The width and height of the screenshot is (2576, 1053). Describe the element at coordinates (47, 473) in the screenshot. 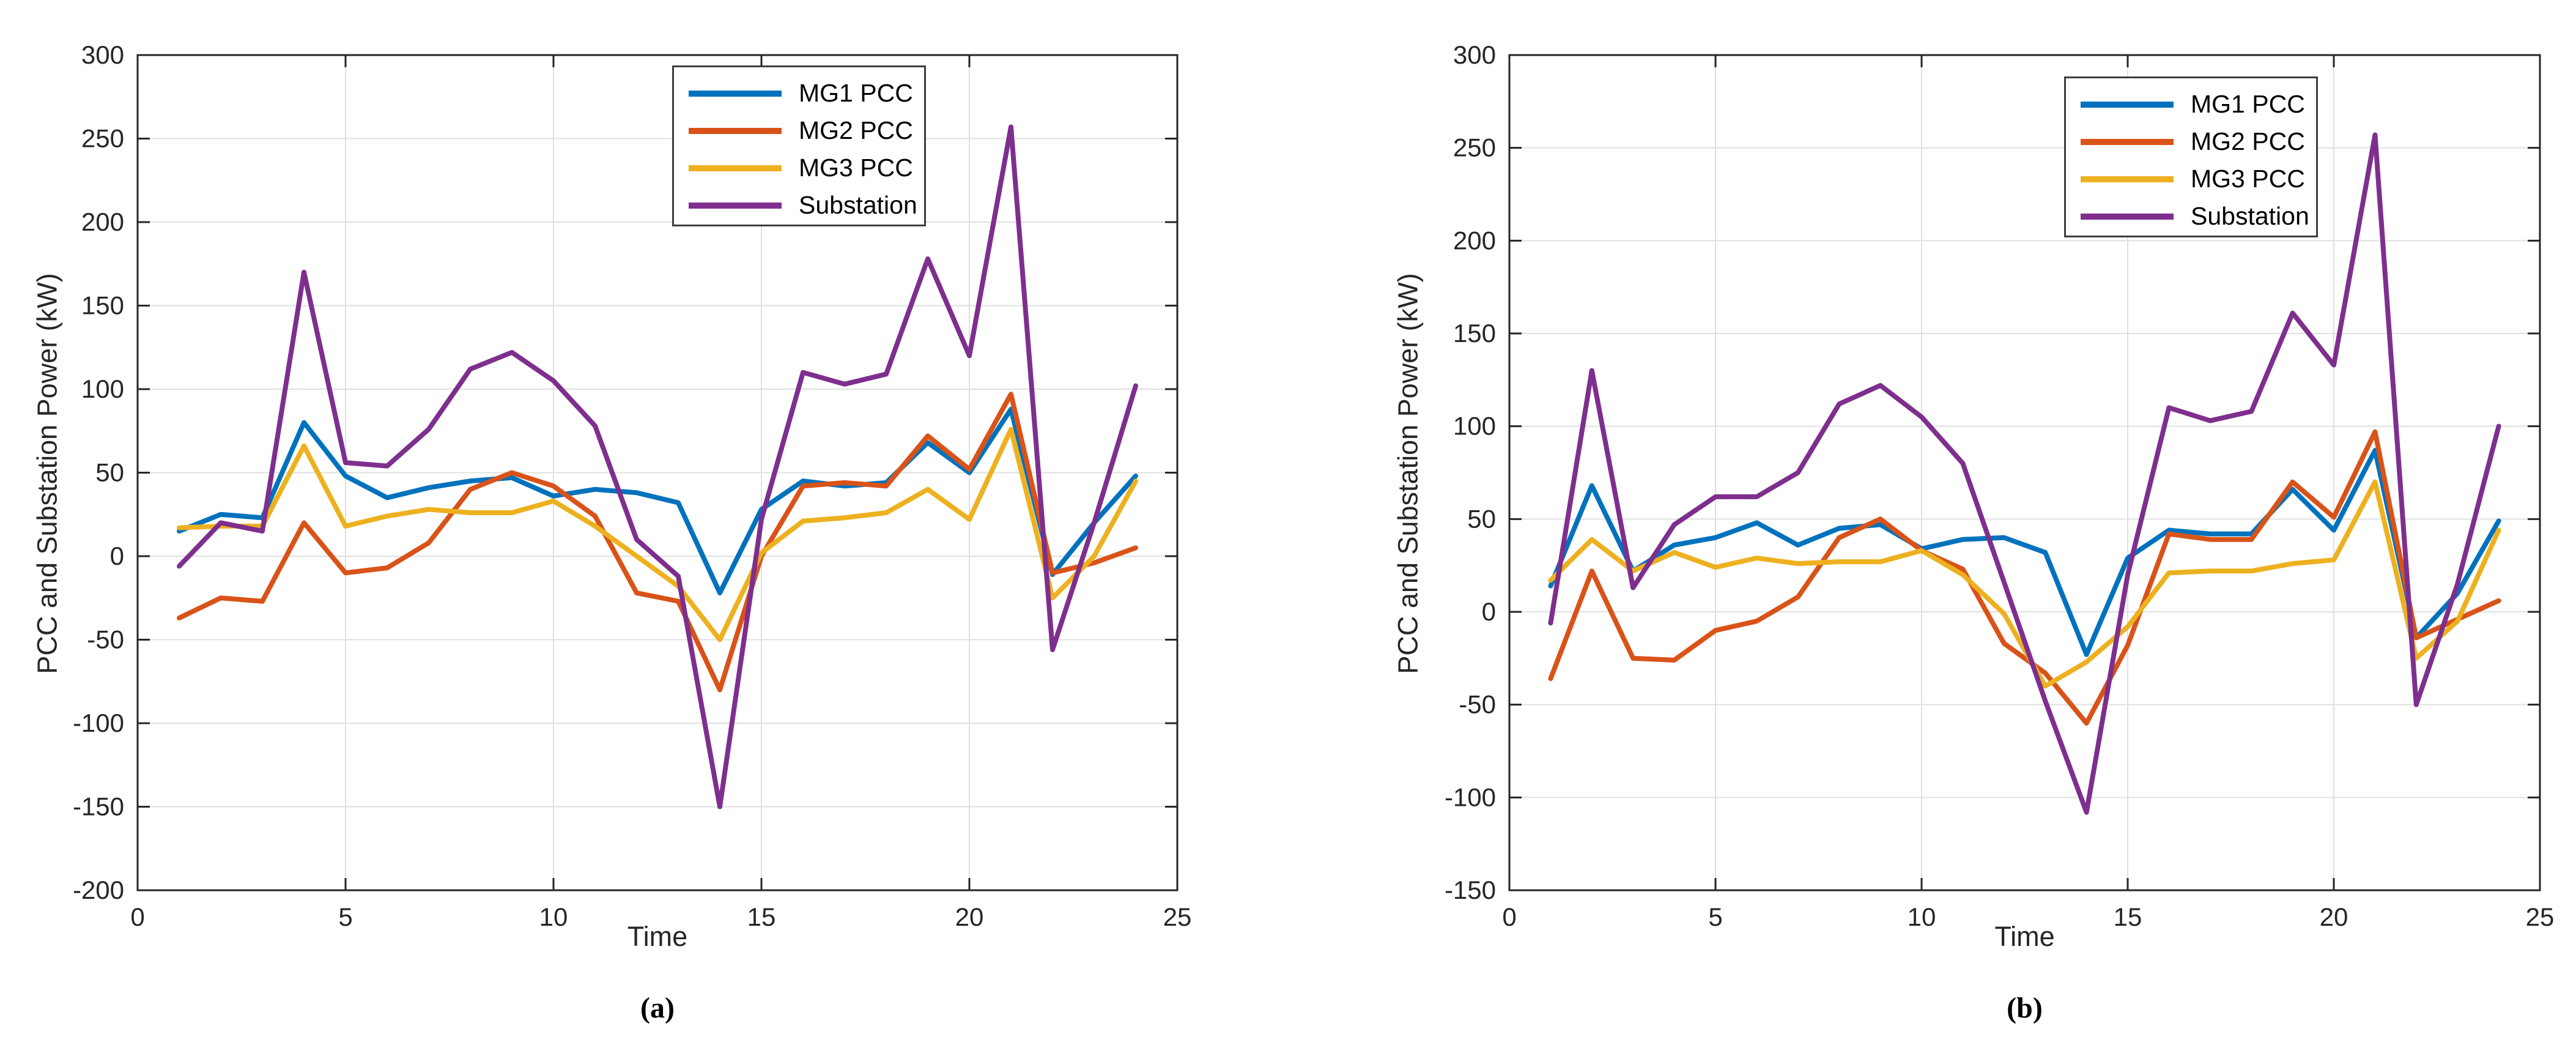

I see `chart-a-ylabel: PCC and Substation Power (kW)` at that location.